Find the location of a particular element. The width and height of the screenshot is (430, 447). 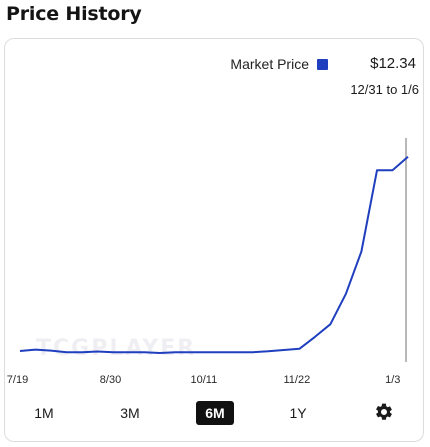

range-button-1y: 1Y is located at coordinates (298, 413).